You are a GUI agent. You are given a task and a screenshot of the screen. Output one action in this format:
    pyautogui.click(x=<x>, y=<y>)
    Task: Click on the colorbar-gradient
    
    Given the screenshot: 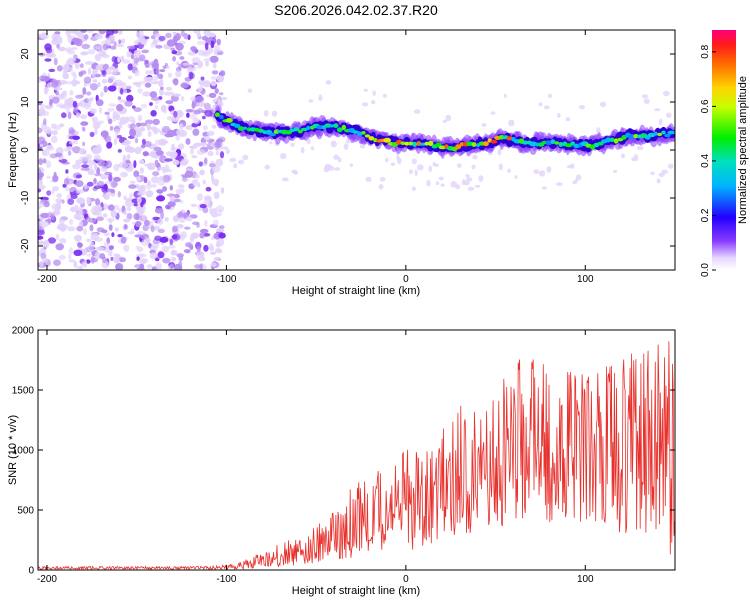 What is the action you would take?
    pyautogui.click(x=724, y=150)
    